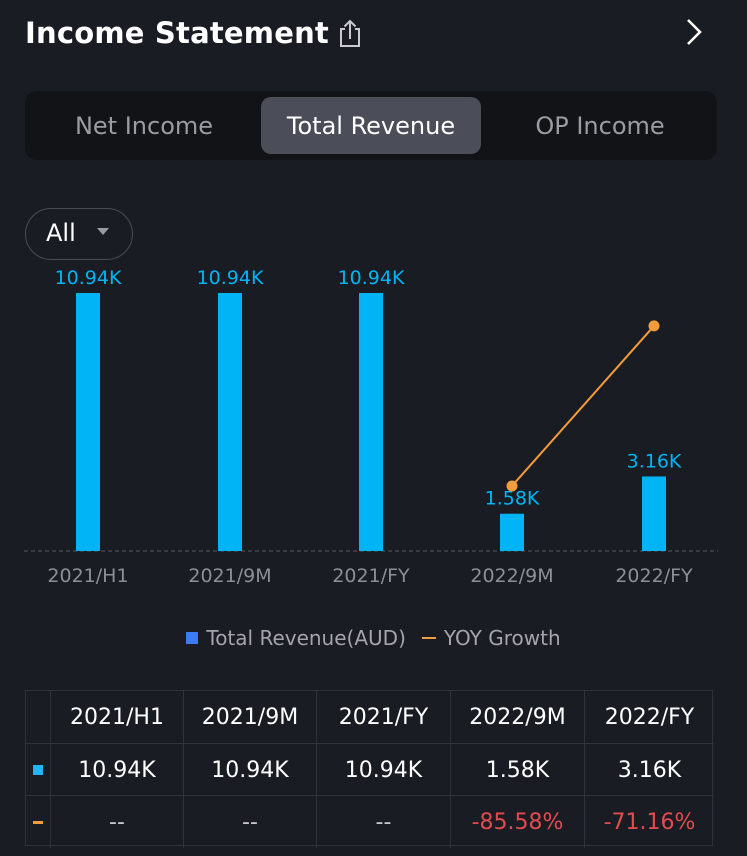 This screenshot has width=747, height=856. I want to click on growth-row-marker, so click(38, 822).